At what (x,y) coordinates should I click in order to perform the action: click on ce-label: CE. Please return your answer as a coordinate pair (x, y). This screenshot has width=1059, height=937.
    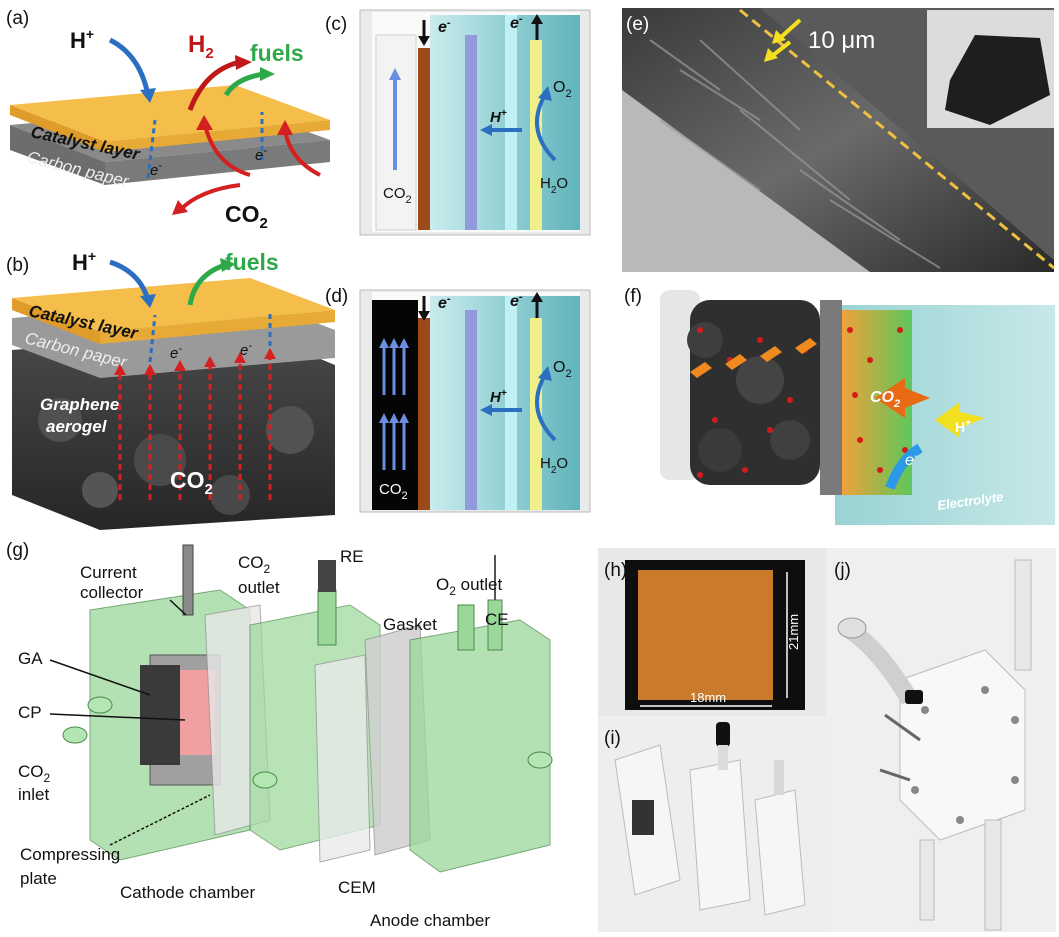
    Looking at the image, I should click on (497, 619).